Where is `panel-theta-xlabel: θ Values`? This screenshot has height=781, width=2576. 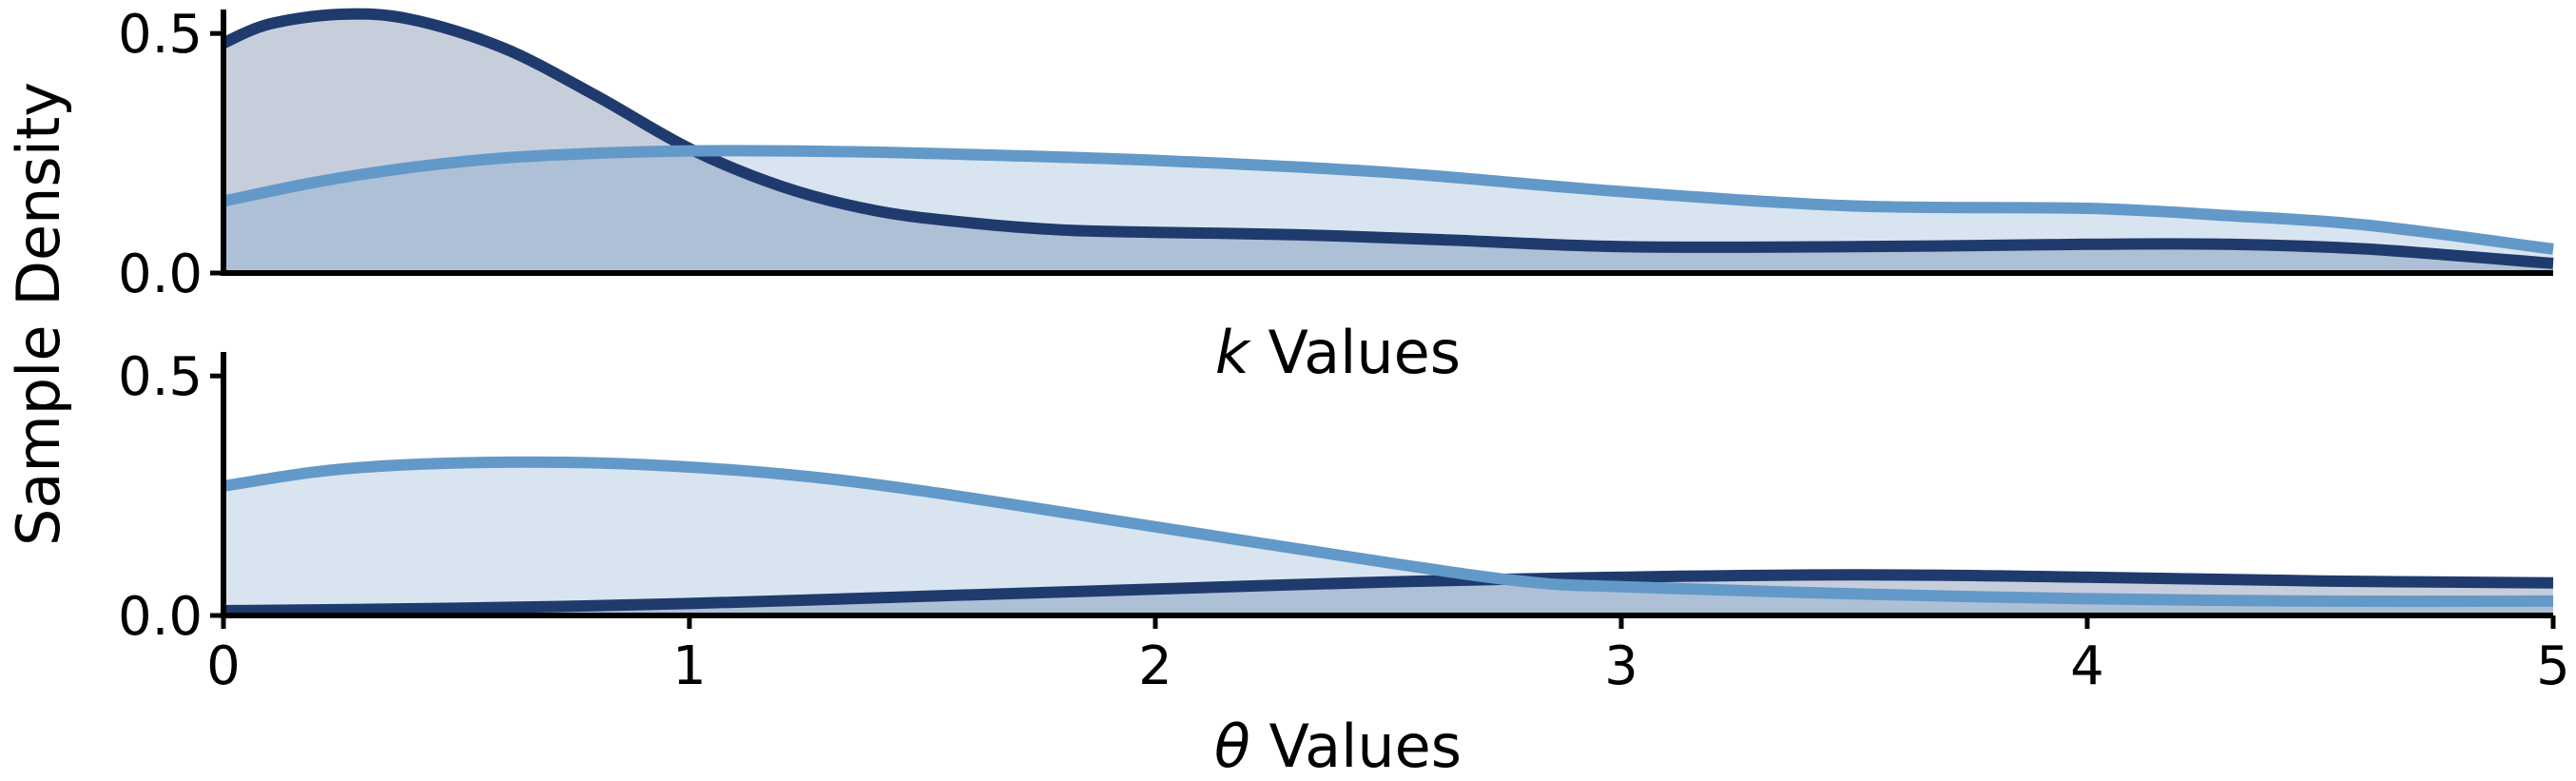 panel-theta-xlabel: θ Values is located at coordinates (1338, 746).